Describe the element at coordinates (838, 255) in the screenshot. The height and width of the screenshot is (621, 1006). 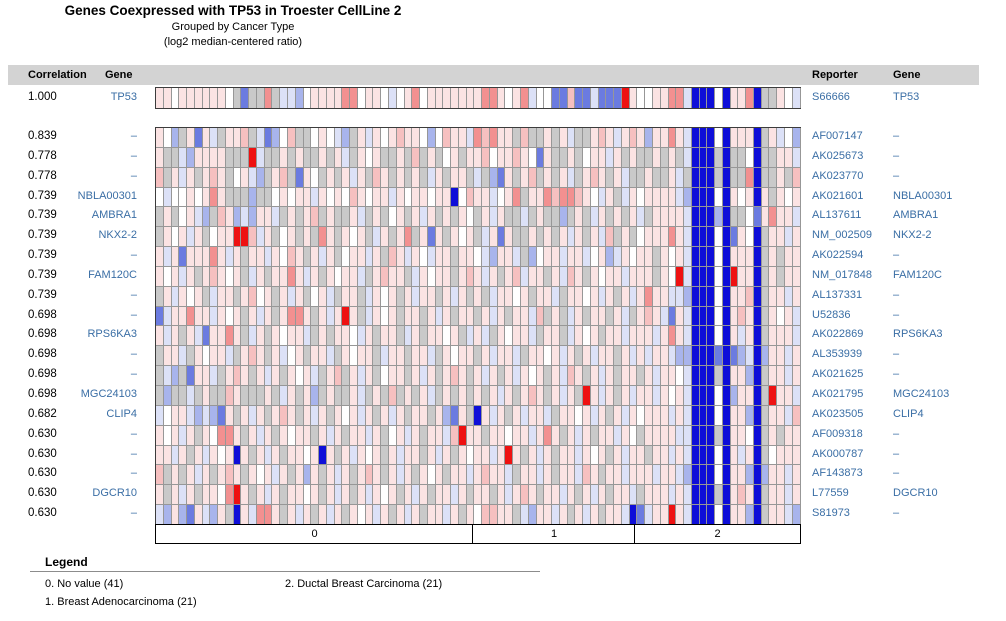
I see `reporter-link: AK022594` at that location.